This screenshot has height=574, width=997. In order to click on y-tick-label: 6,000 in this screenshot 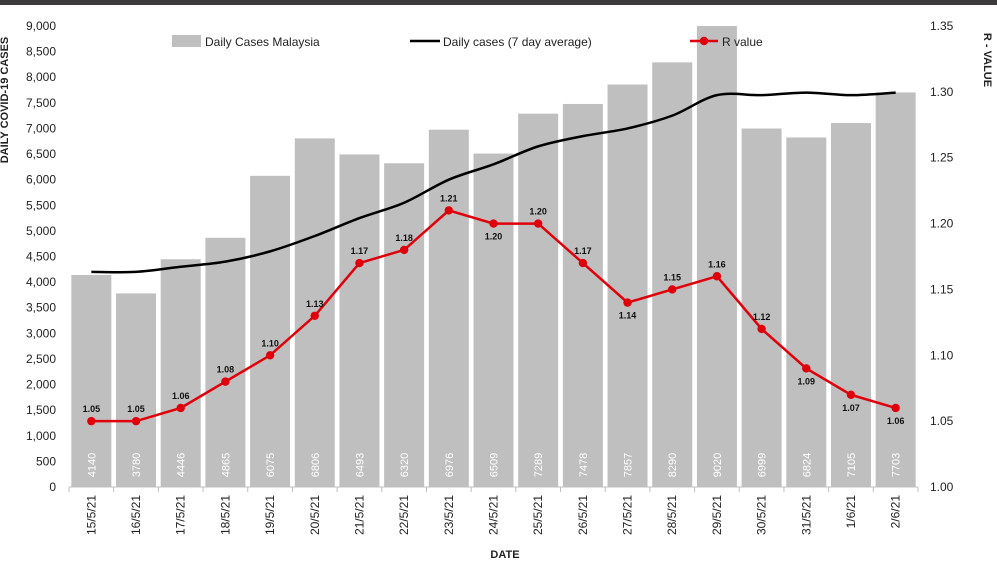, I will do `click(41, 180)`.